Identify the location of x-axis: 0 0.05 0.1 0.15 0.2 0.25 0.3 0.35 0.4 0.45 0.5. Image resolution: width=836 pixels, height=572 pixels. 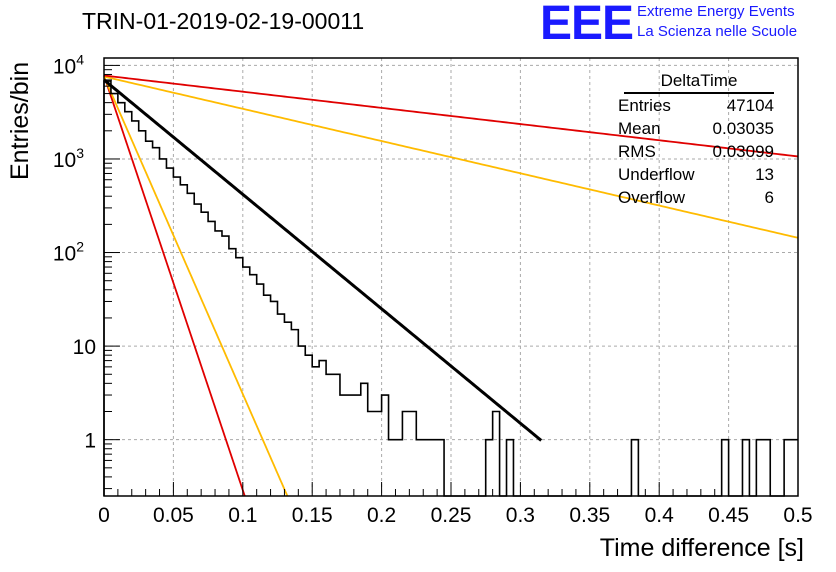
(455, 504).